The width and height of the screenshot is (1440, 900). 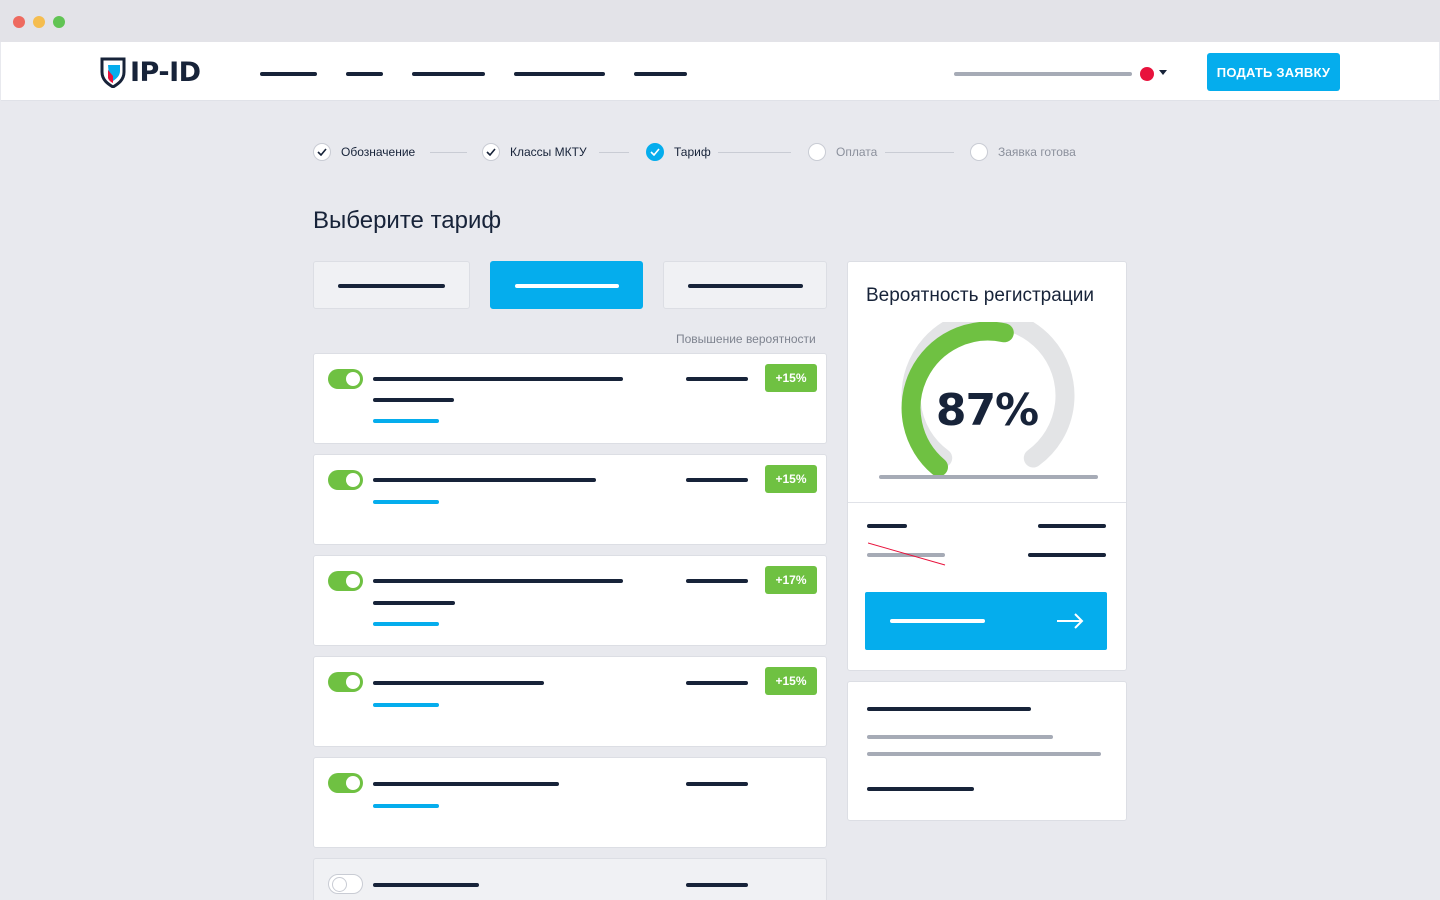 What do you see at coordinates (378, 152) in the screenshot?
I see `step-label: Обозначение` at bounding box center [378, 152].